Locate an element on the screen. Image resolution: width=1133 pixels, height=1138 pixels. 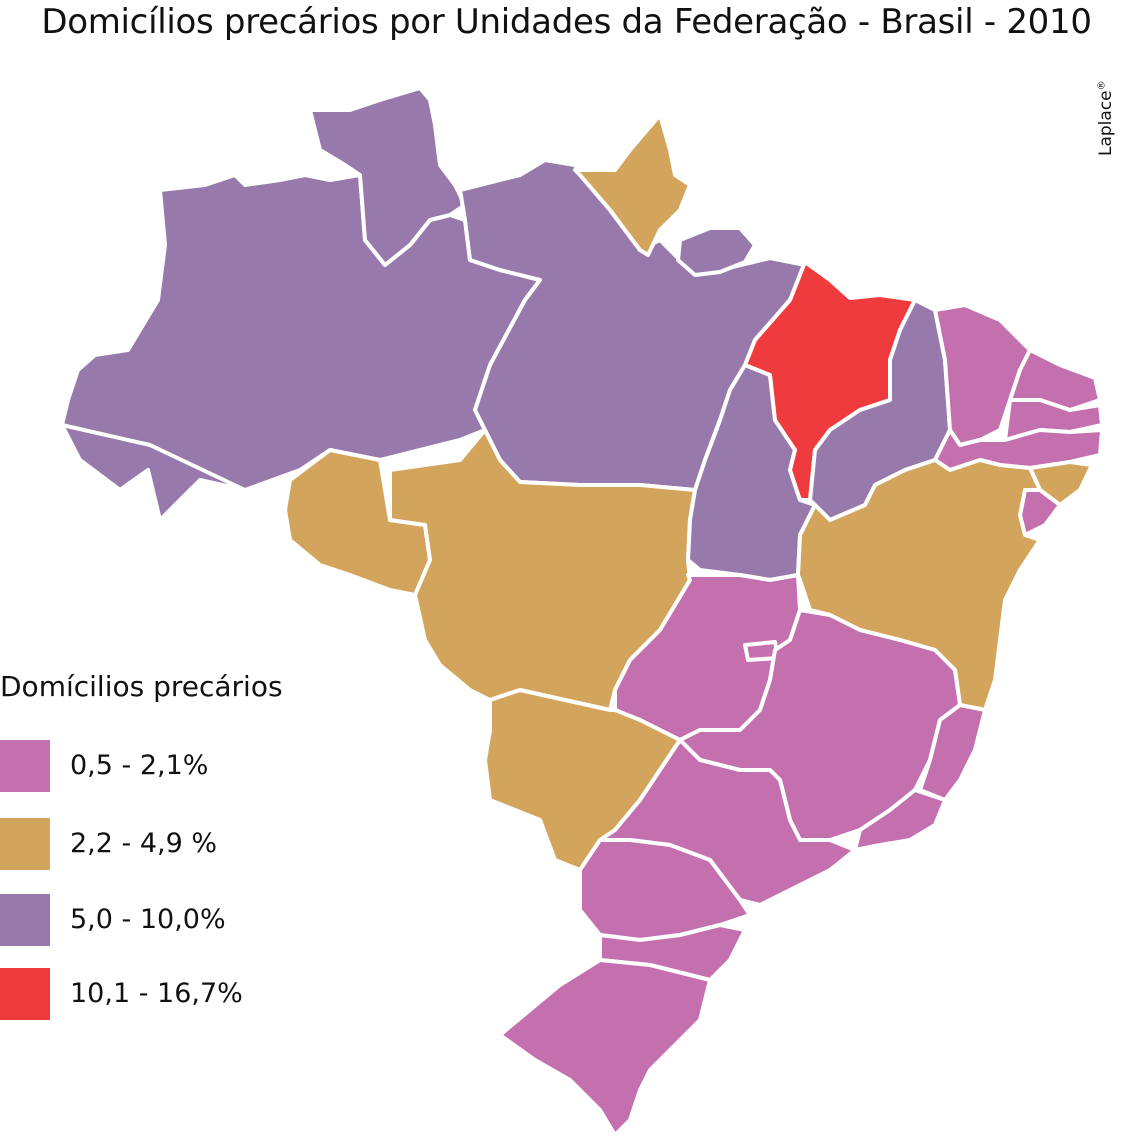
legend-title: Domícilios precários is located at coordinates (141, 686).